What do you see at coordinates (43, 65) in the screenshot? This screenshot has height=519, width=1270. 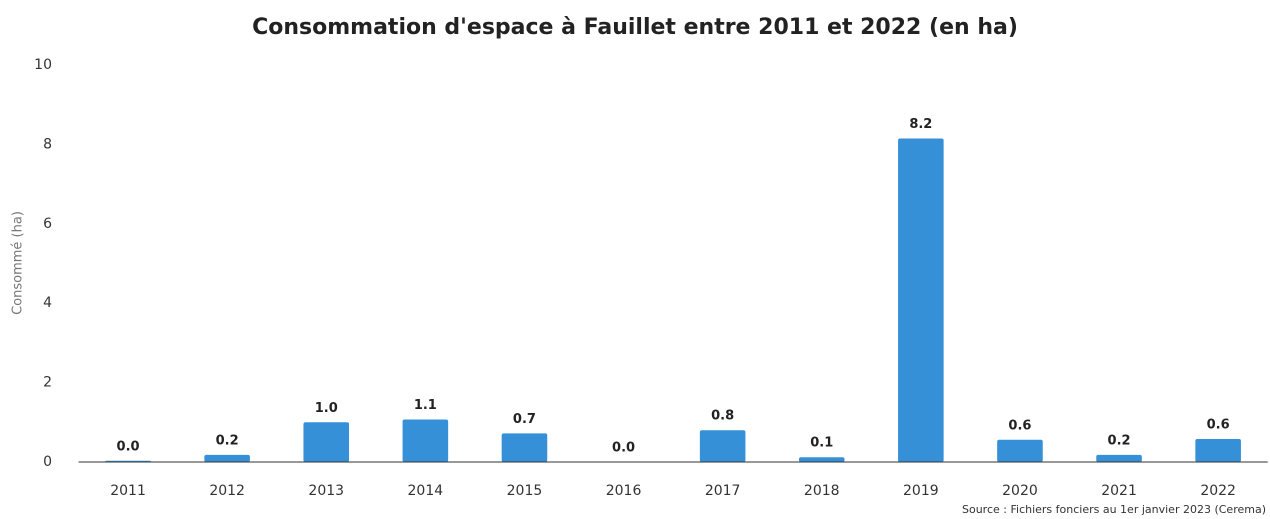 I see `y-tick-label: 10` at bounding box center [43, 65].